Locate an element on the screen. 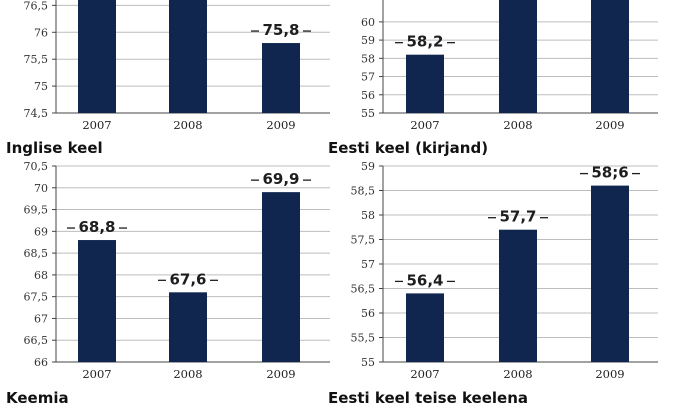 The height and width of the screenshot is (410, 685). data-label: 57,7 is located at coordinates (517, 217).